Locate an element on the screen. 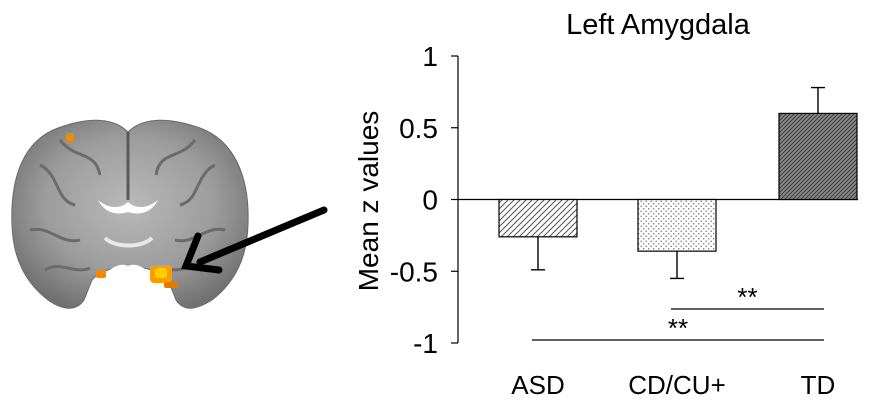 The height and width of the screenshot is (402, 886). x-category-label: ASD is located at coordinates (537, 385).